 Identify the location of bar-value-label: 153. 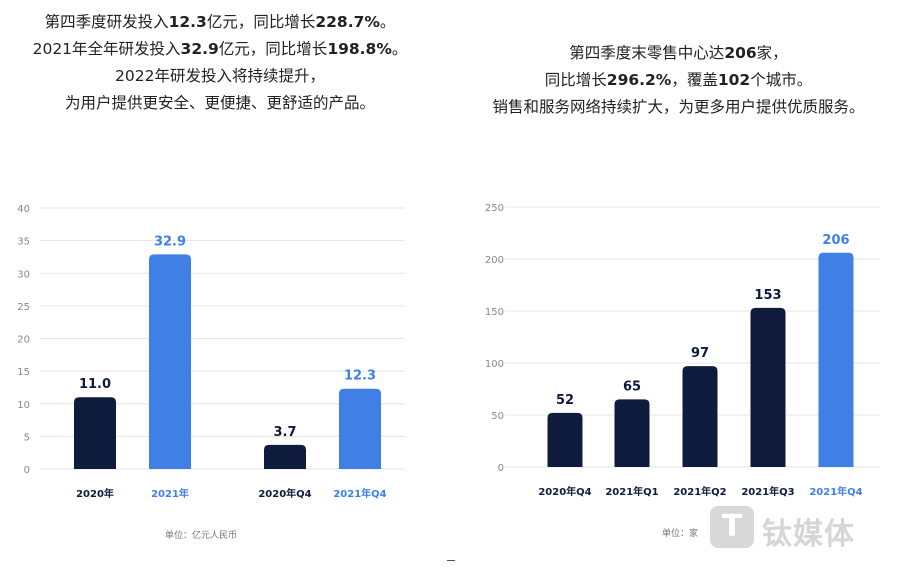
(767, 295).